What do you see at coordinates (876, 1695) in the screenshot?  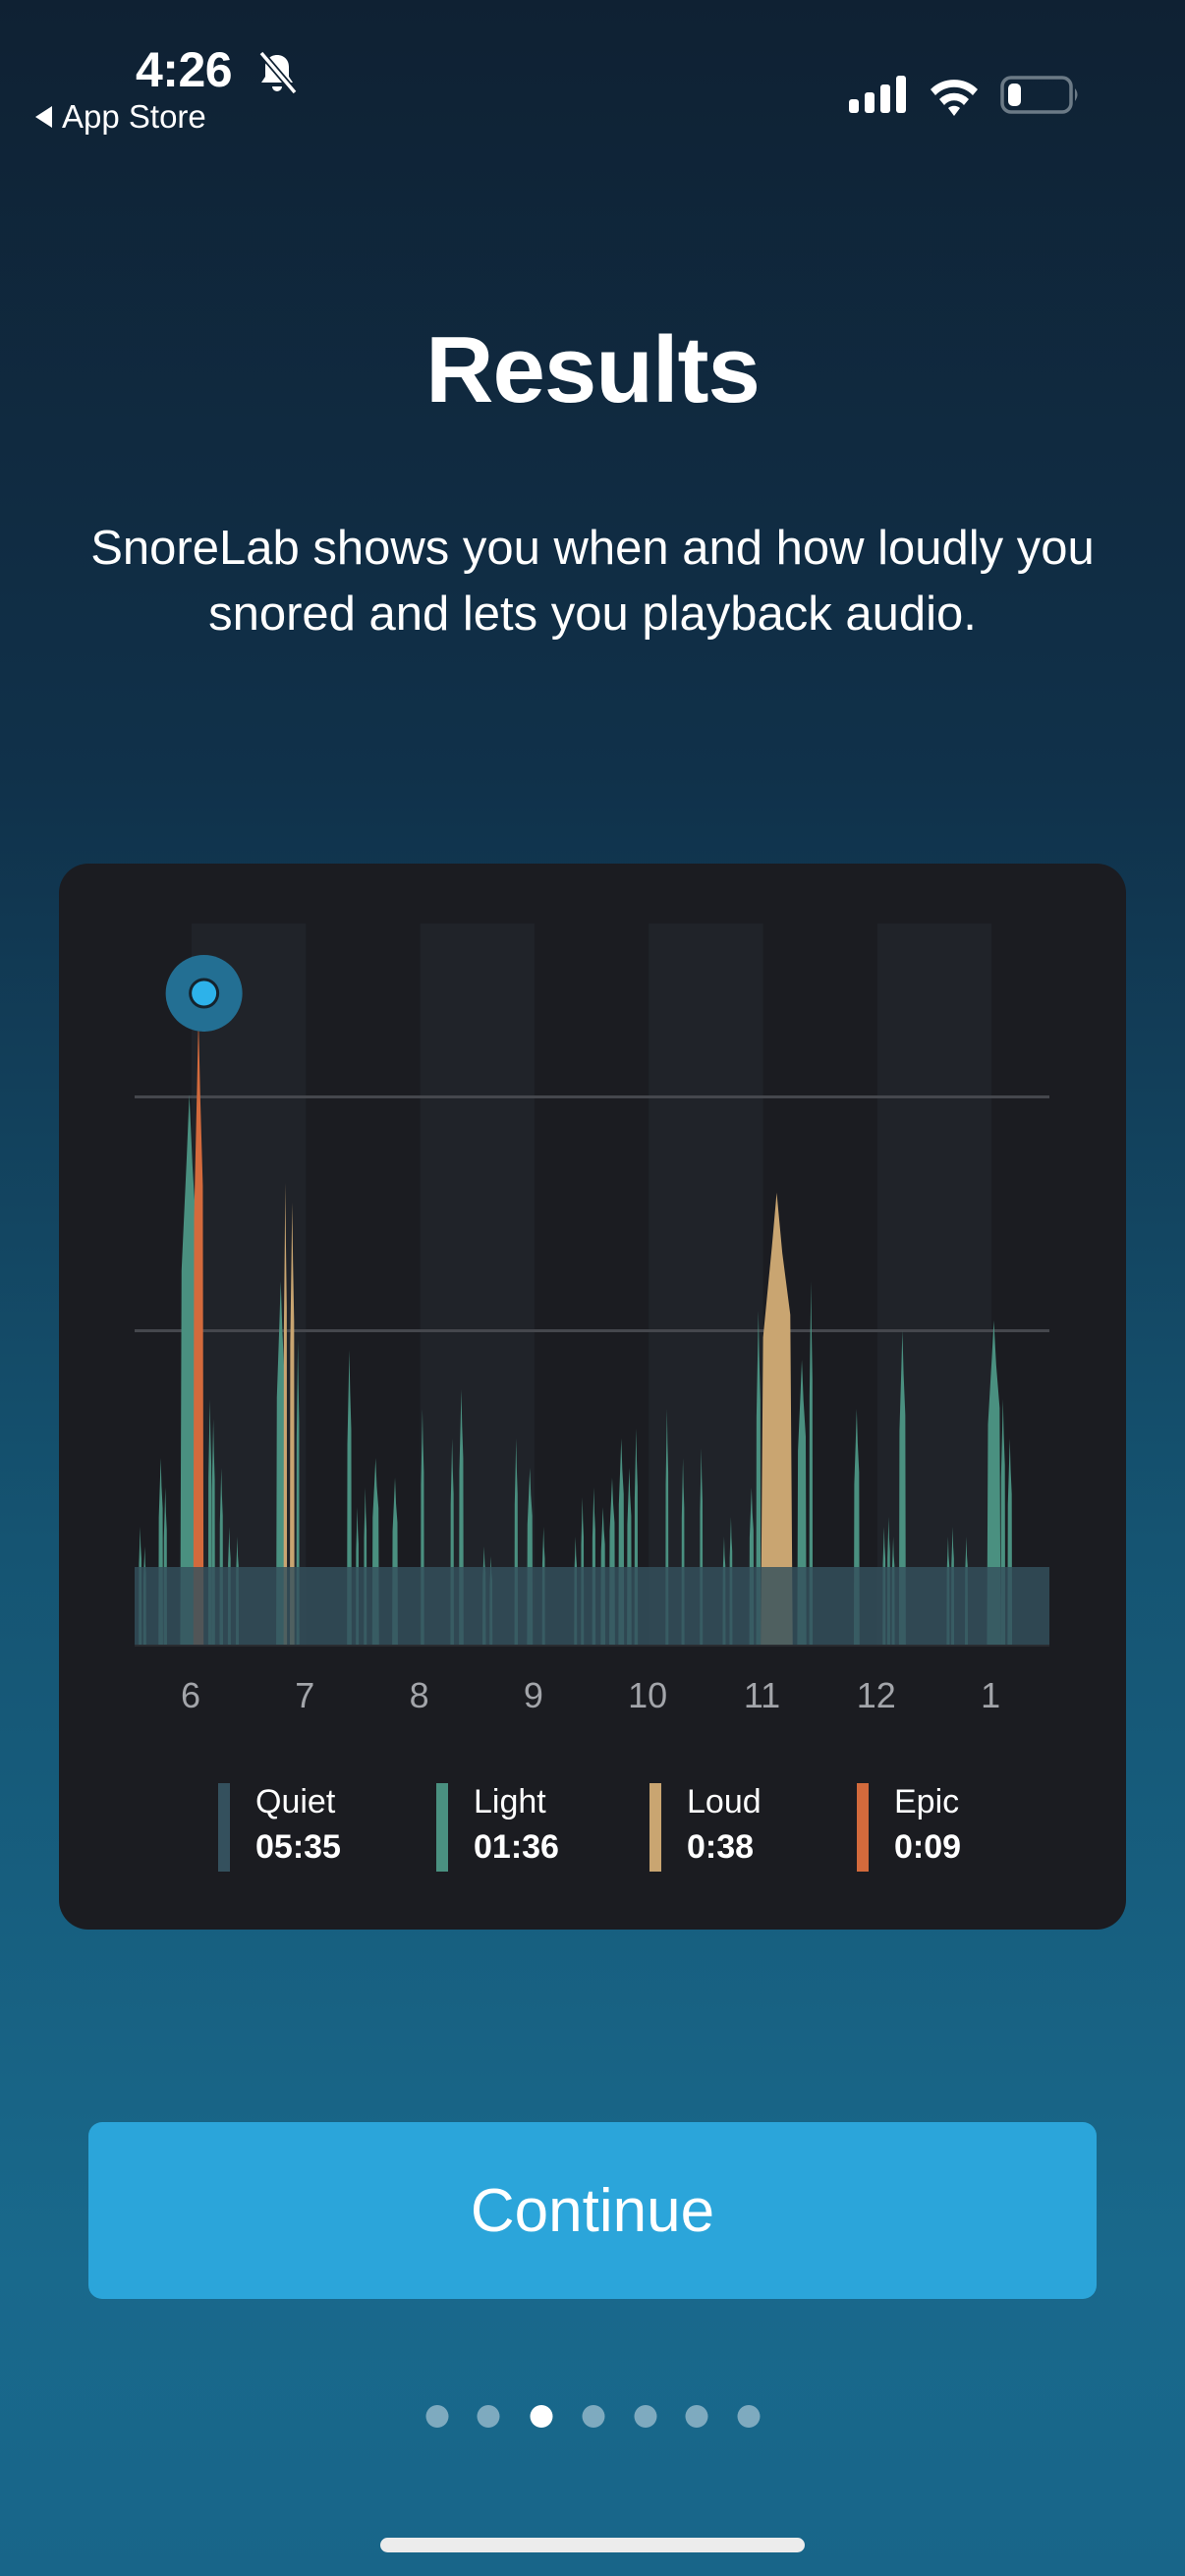 I see `x-tick-label: 12` at bounding box center [876, 1695].